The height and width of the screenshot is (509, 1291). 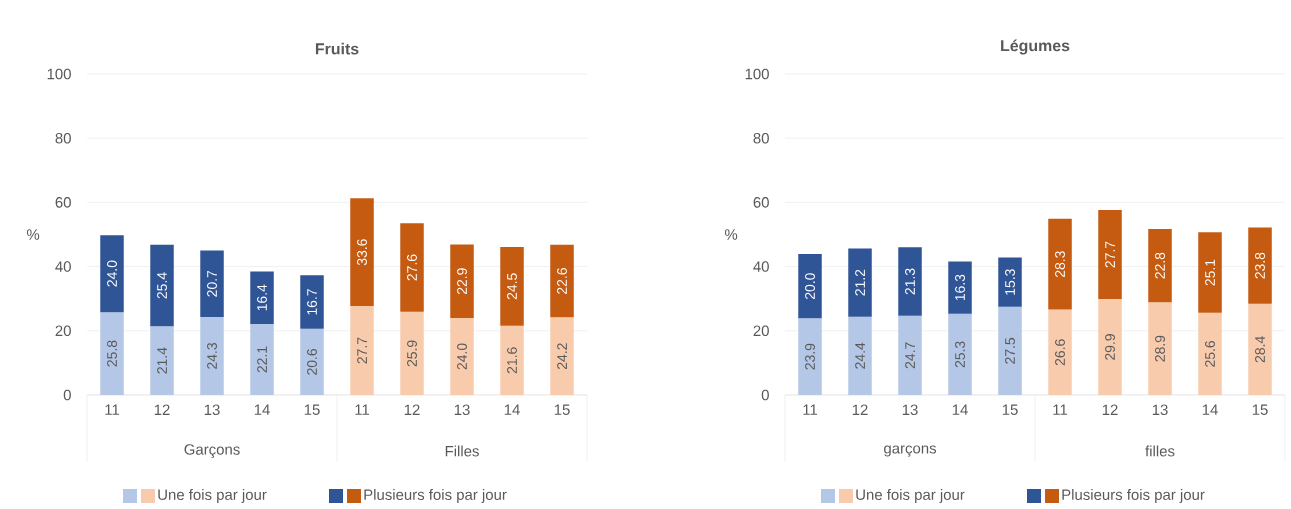 I want to click on data-label: 27.5, so click(x=1010, y=350).